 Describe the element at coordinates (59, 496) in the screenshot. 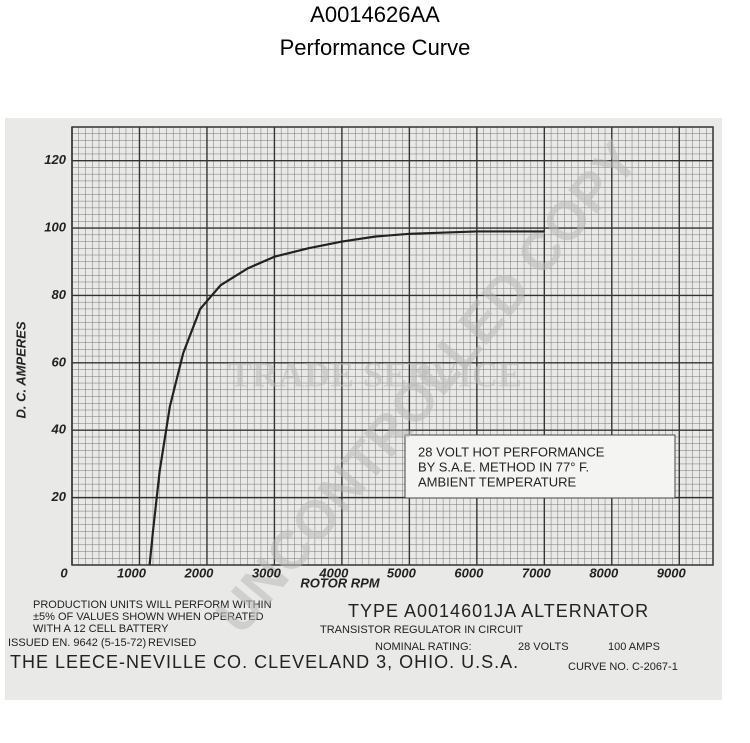

I see `y-tick-label: 20` at that location.